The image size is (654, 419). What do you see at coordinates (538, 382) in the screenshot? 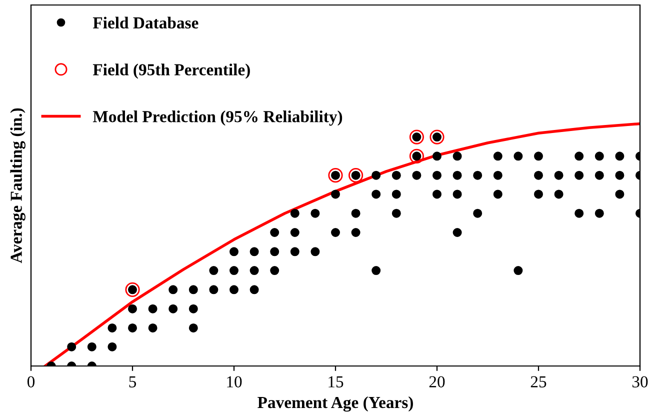
I see `x-tick-label: 25` at bounding box center [538, 382].